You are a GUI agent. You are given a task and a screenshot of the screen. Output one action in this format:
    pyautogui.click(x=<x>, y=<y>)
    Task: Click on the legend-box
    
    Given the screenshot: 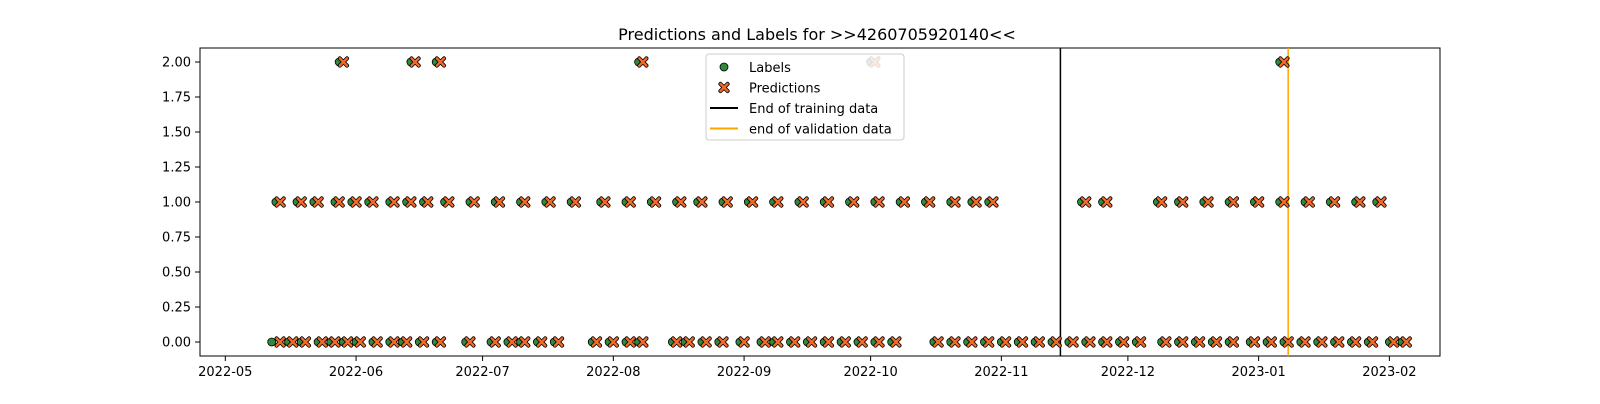 What is the action you would take?
    pyautogui.click(x=805, y=97)
    